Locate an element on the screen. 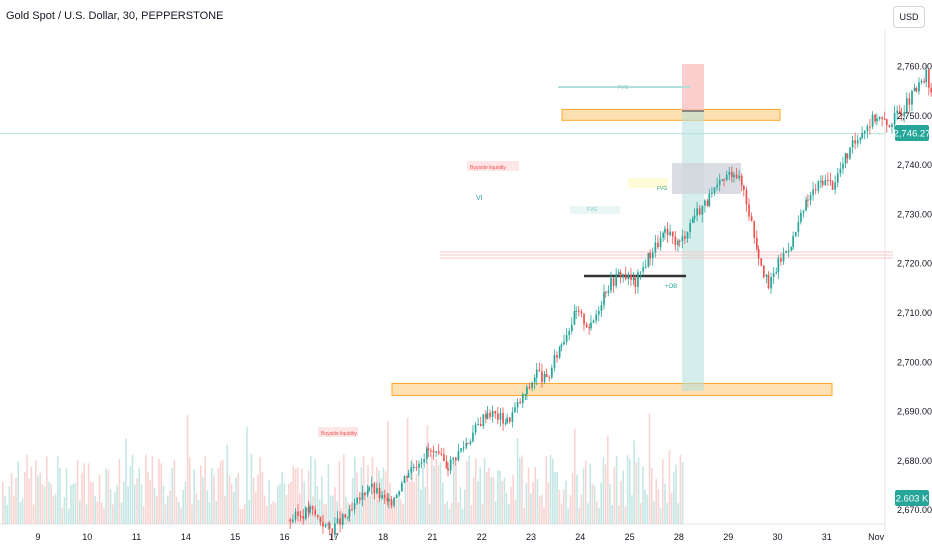 This screenshot has width=932, height=550. price-tick-label: 2,720.00 is located at coordinates (914, 264).